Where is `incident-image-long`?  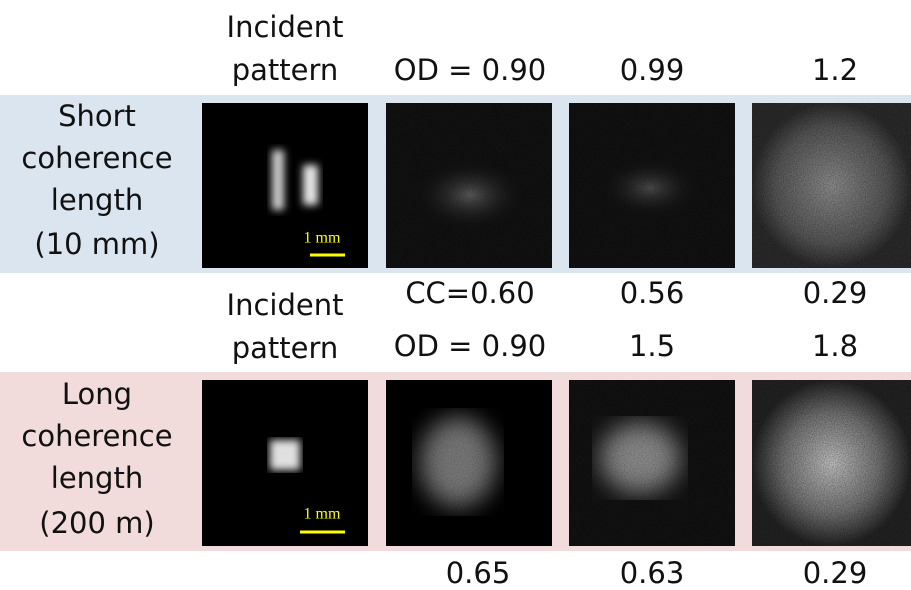
incident-image-long is located at coordinates (285, 463).